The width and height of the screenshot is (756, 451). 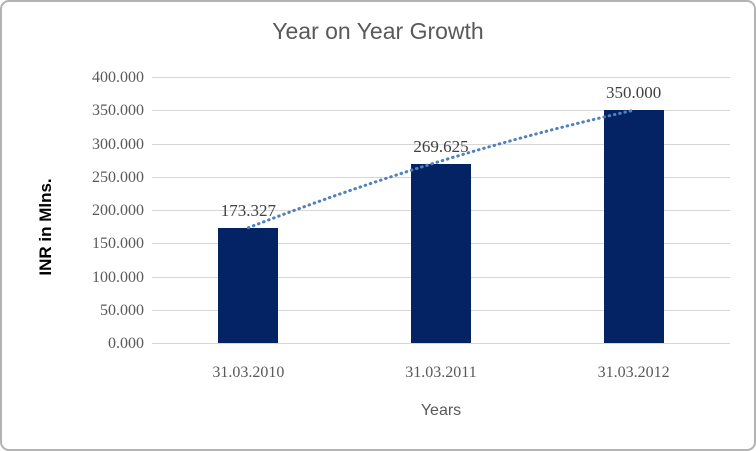 I want to click on y-axis-tick-label: 200.000, so click(x=118, y=210).